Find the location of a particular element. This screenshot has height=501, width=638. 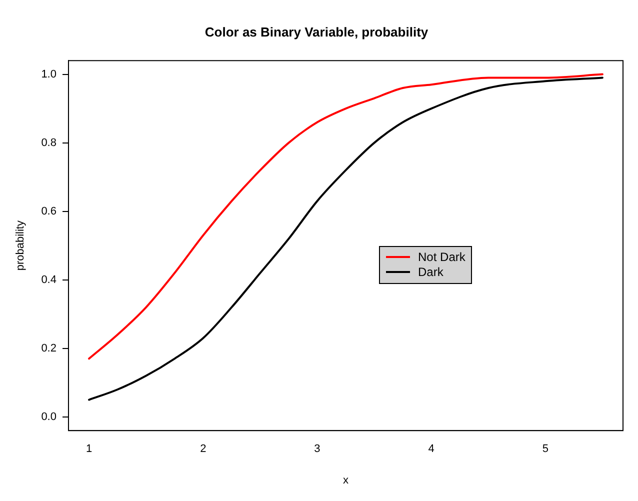

x-axis-title: x is located at coordinates (345, 480).